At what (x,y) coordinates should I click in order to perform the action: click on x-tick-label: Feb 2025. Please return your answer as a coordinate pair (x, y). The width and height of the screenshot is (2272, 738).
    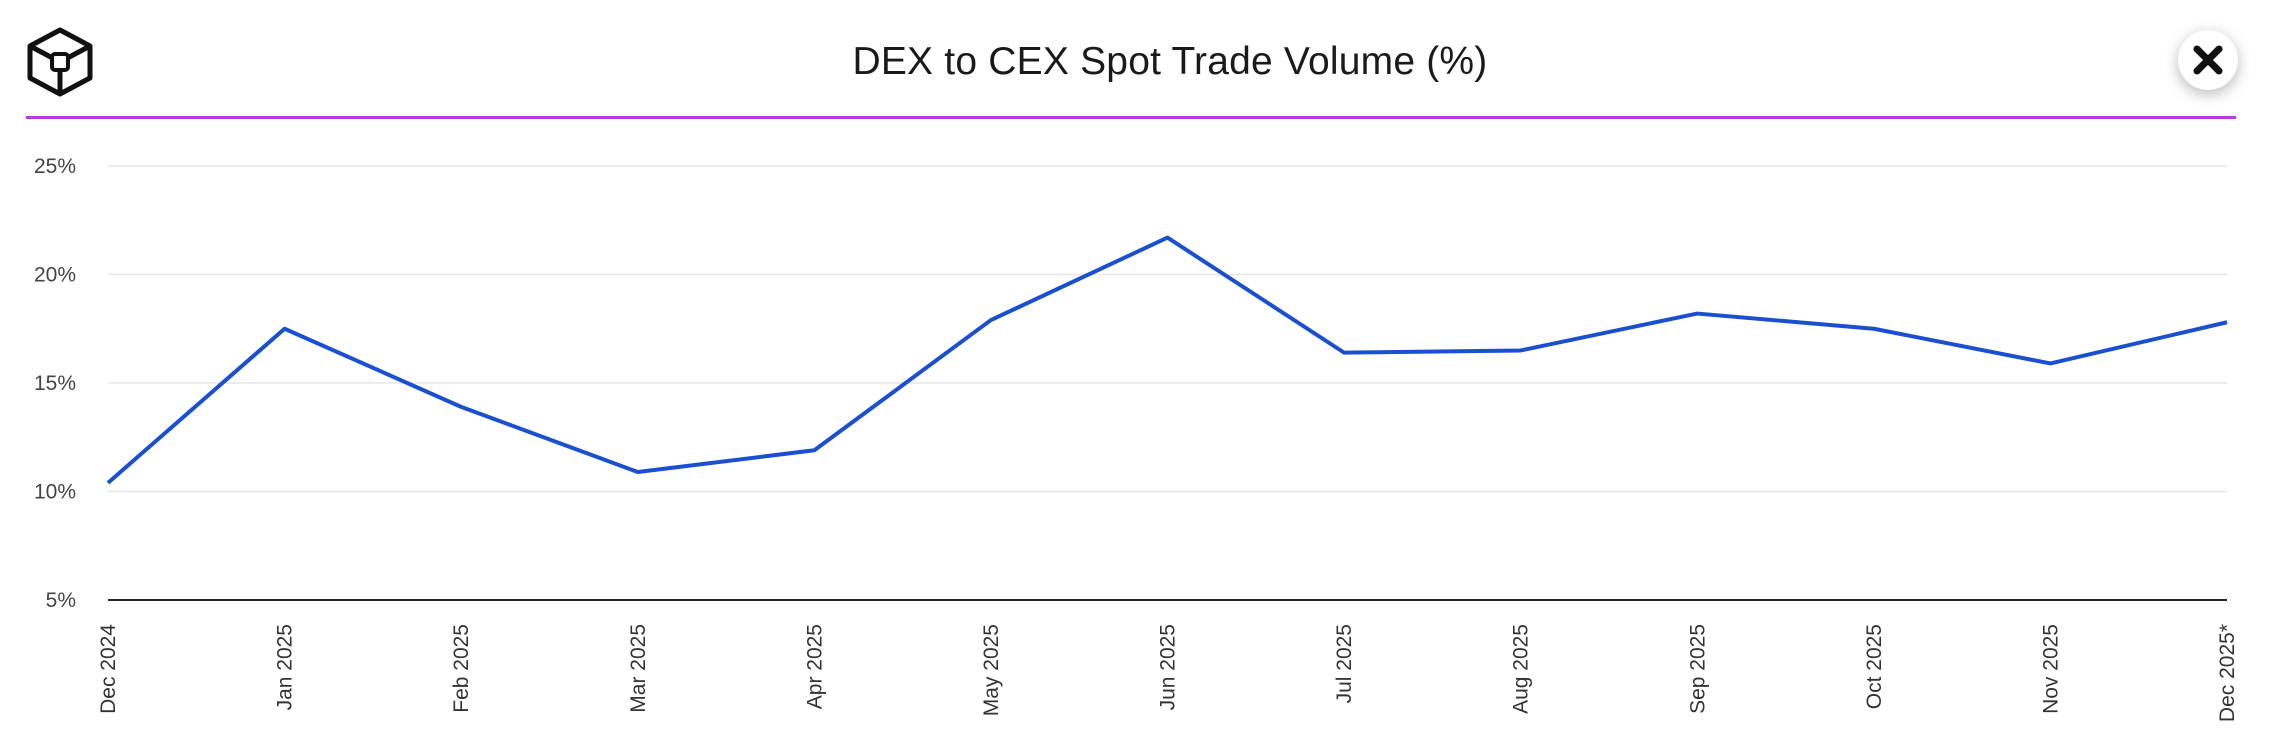
    Looking at the image, I should click on (461, 668).